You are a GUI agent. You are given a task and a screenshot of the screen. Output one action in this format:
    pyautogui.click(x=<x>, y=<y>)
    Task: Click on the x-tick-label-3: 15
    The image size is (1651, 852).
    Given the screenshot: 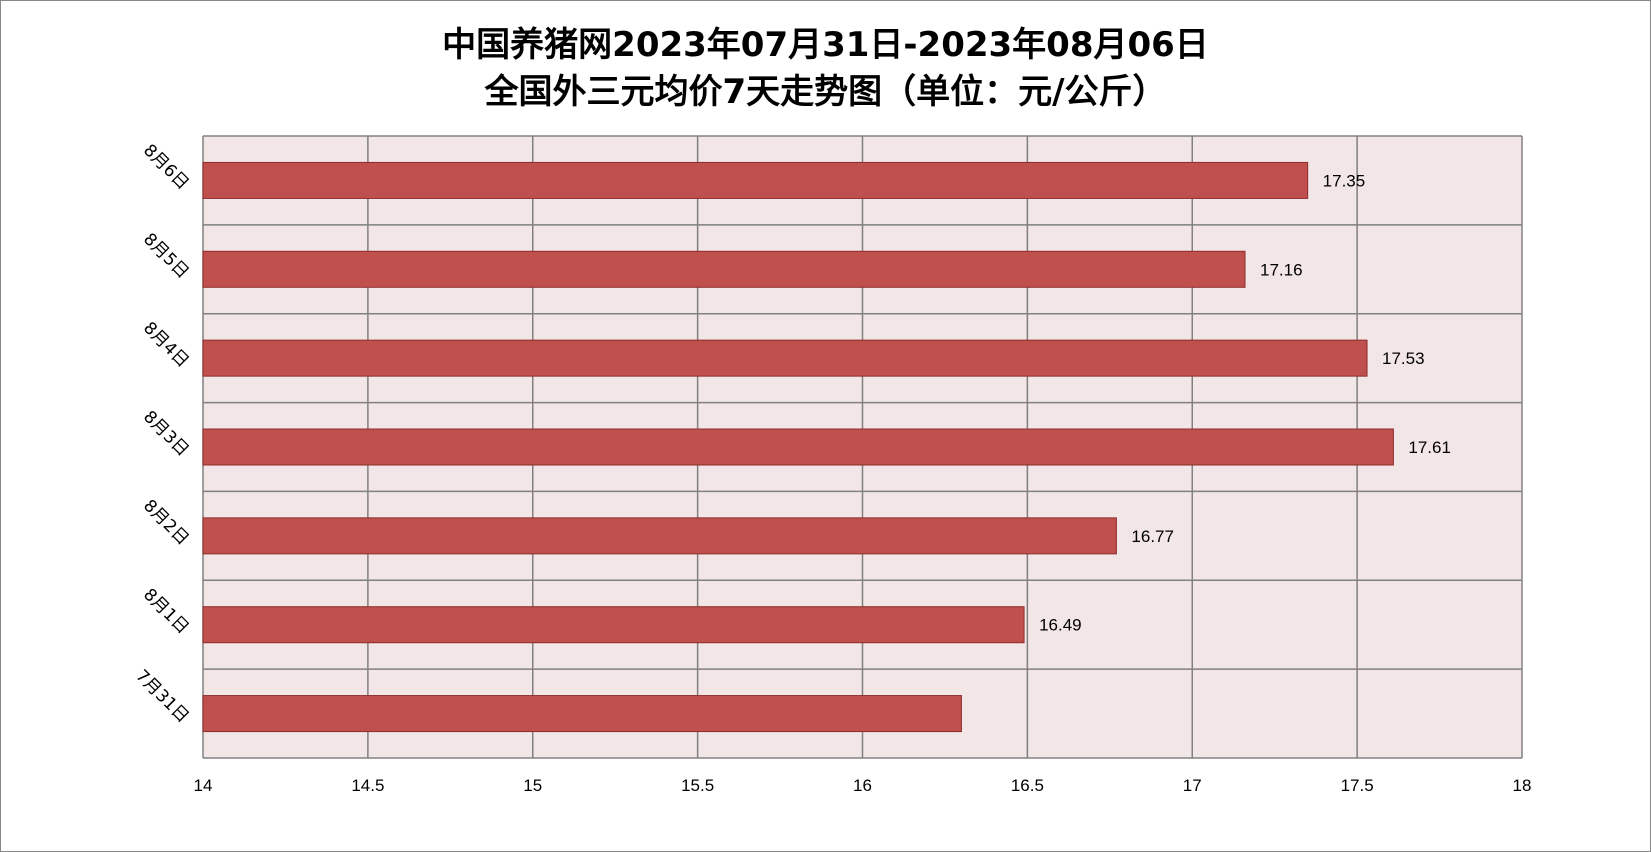 What is the action you would take?
    pyautogui.click(x=532, y=785)
    